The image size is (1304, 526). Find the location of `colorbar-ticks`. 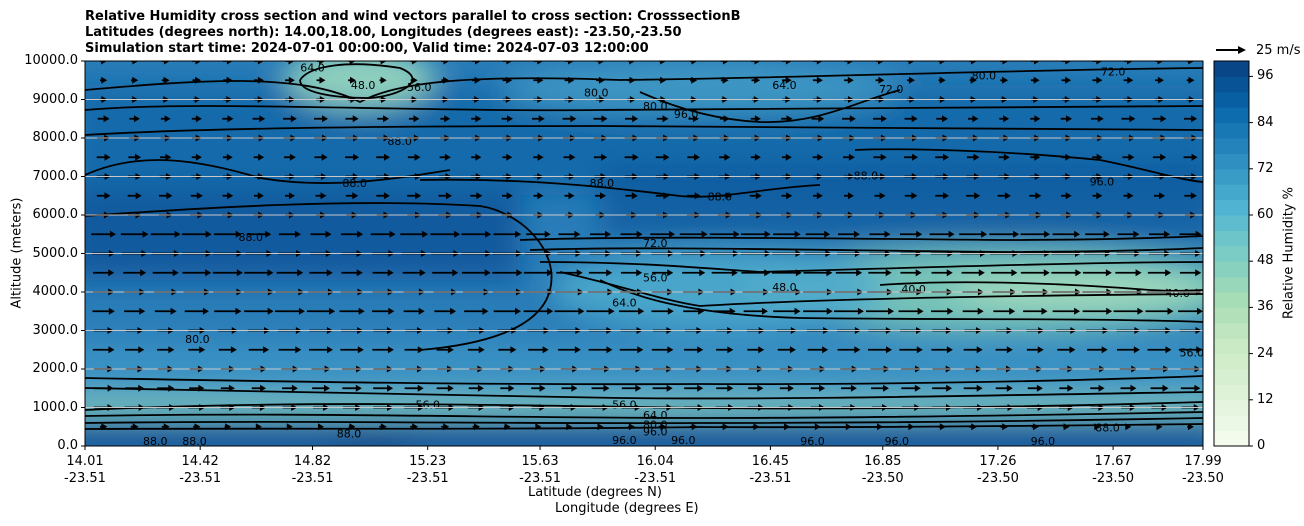

colorbar-ticks is located at coordinates (1251, 261).